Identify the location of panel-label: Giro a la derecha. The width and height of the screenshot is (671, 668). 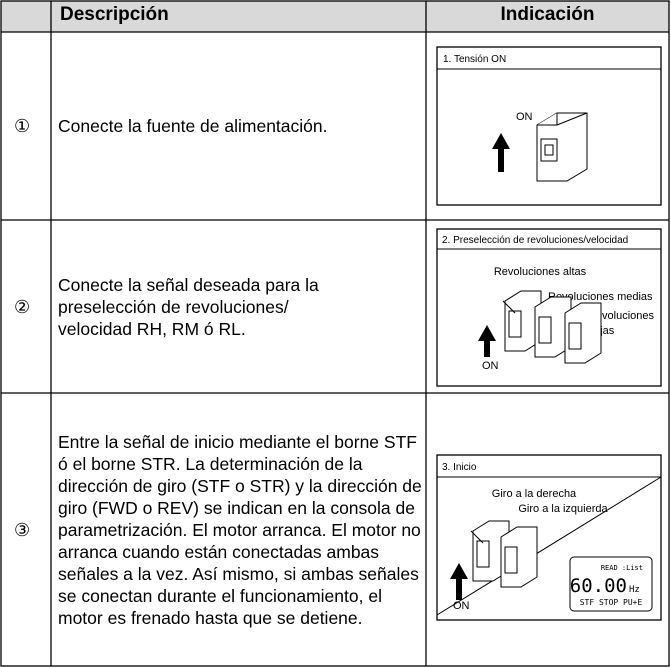
(534, 494).